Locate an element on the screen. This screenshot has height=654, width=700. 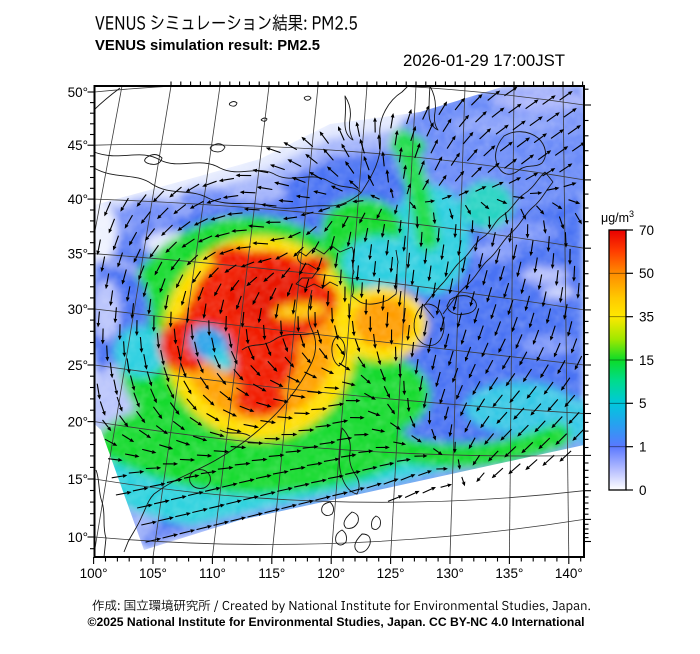
svg-text: 130° is located at coordinates (450, 573).